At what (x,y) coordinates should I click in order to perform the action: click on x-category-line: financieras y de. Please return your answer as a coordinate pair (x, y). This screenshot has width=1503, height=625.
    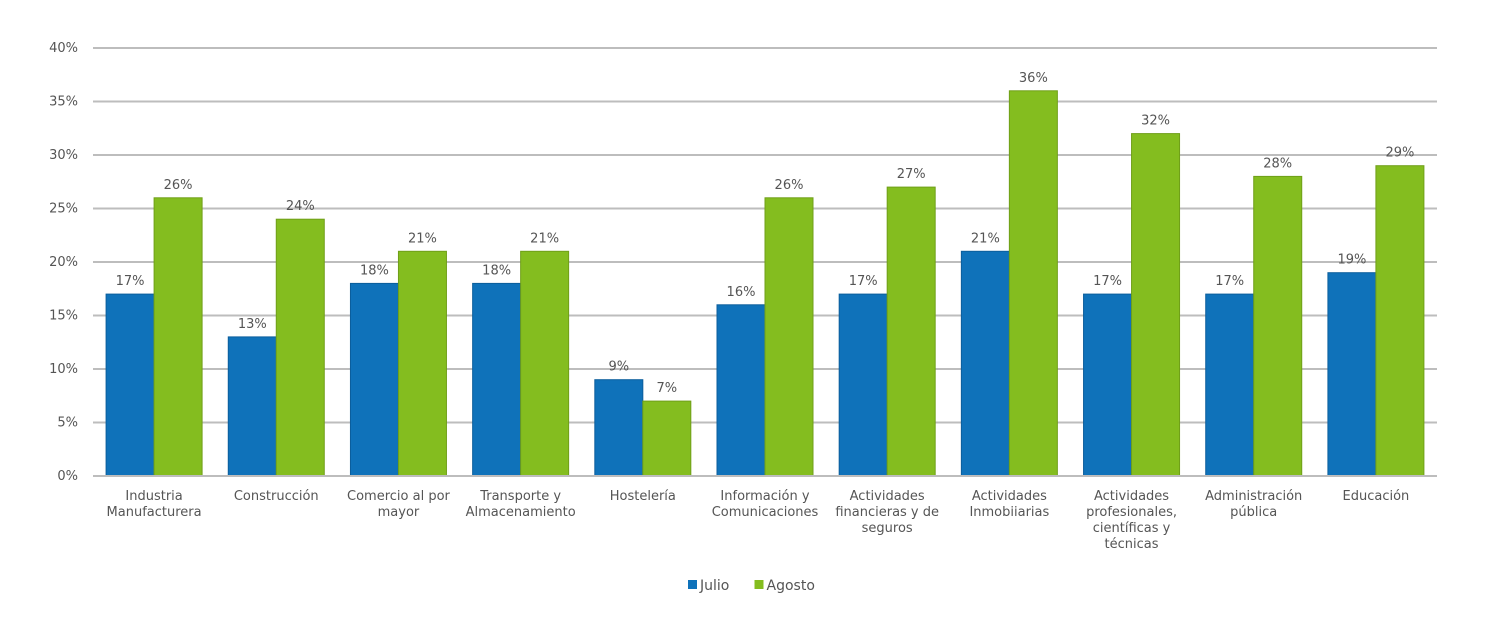
    Looking at the image, I should click on (887, 512).